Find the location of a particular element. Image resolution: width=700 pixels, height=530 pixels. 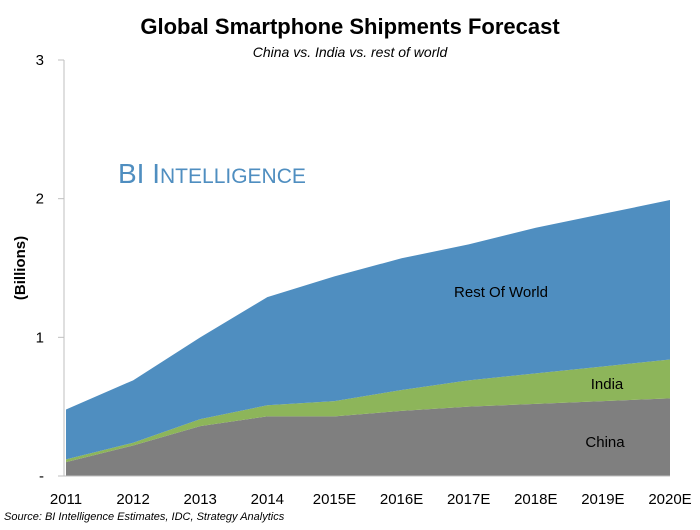

chart-title: Global Smartphone Shipments Forecast is located at coordinates (350, 26).